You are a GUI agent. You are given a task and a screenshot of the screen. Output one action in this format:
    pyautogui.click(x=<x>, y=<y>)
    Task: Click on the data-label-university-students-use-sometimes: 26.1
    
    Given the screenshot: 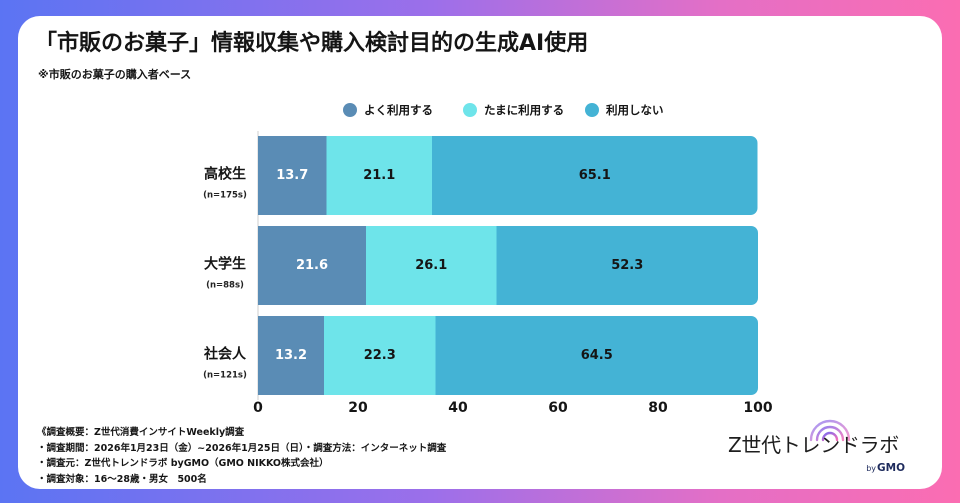 What is the action you would take?
    pyautogui.click(x=431, y=265)
    